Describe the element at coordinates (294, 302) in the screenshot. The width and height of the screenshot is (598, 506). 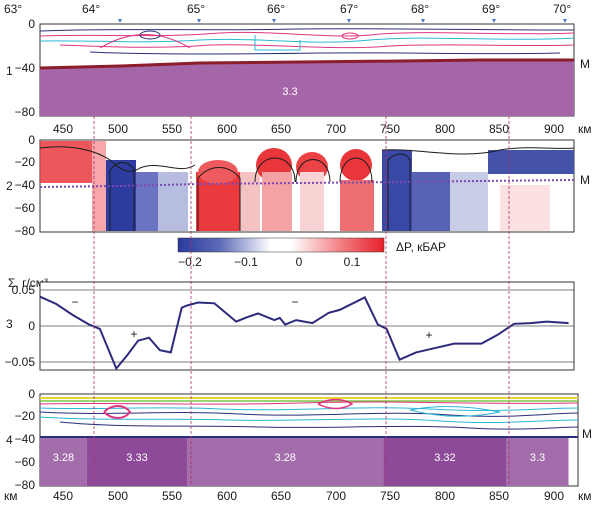
I see `sign-label: −` at that location.